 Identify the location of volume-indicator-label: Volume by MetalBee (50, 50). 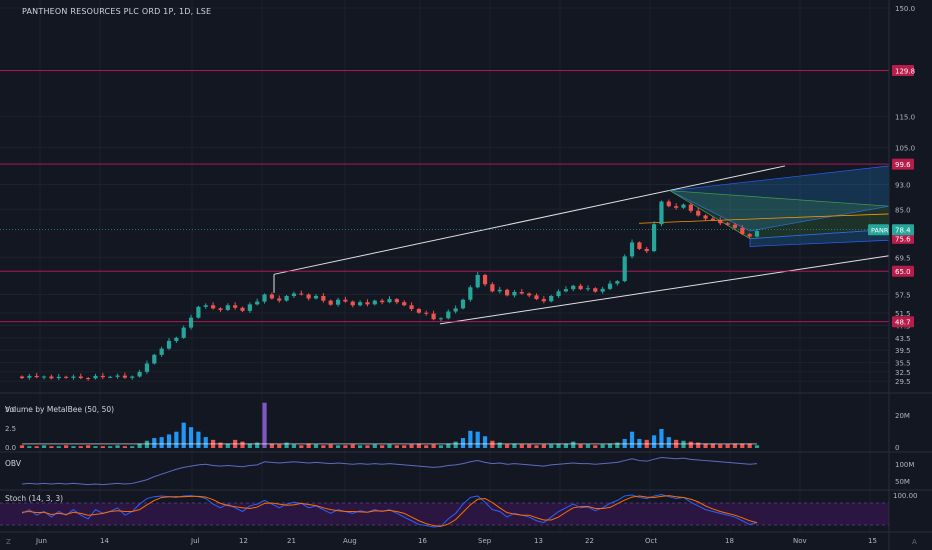
(60, 409).